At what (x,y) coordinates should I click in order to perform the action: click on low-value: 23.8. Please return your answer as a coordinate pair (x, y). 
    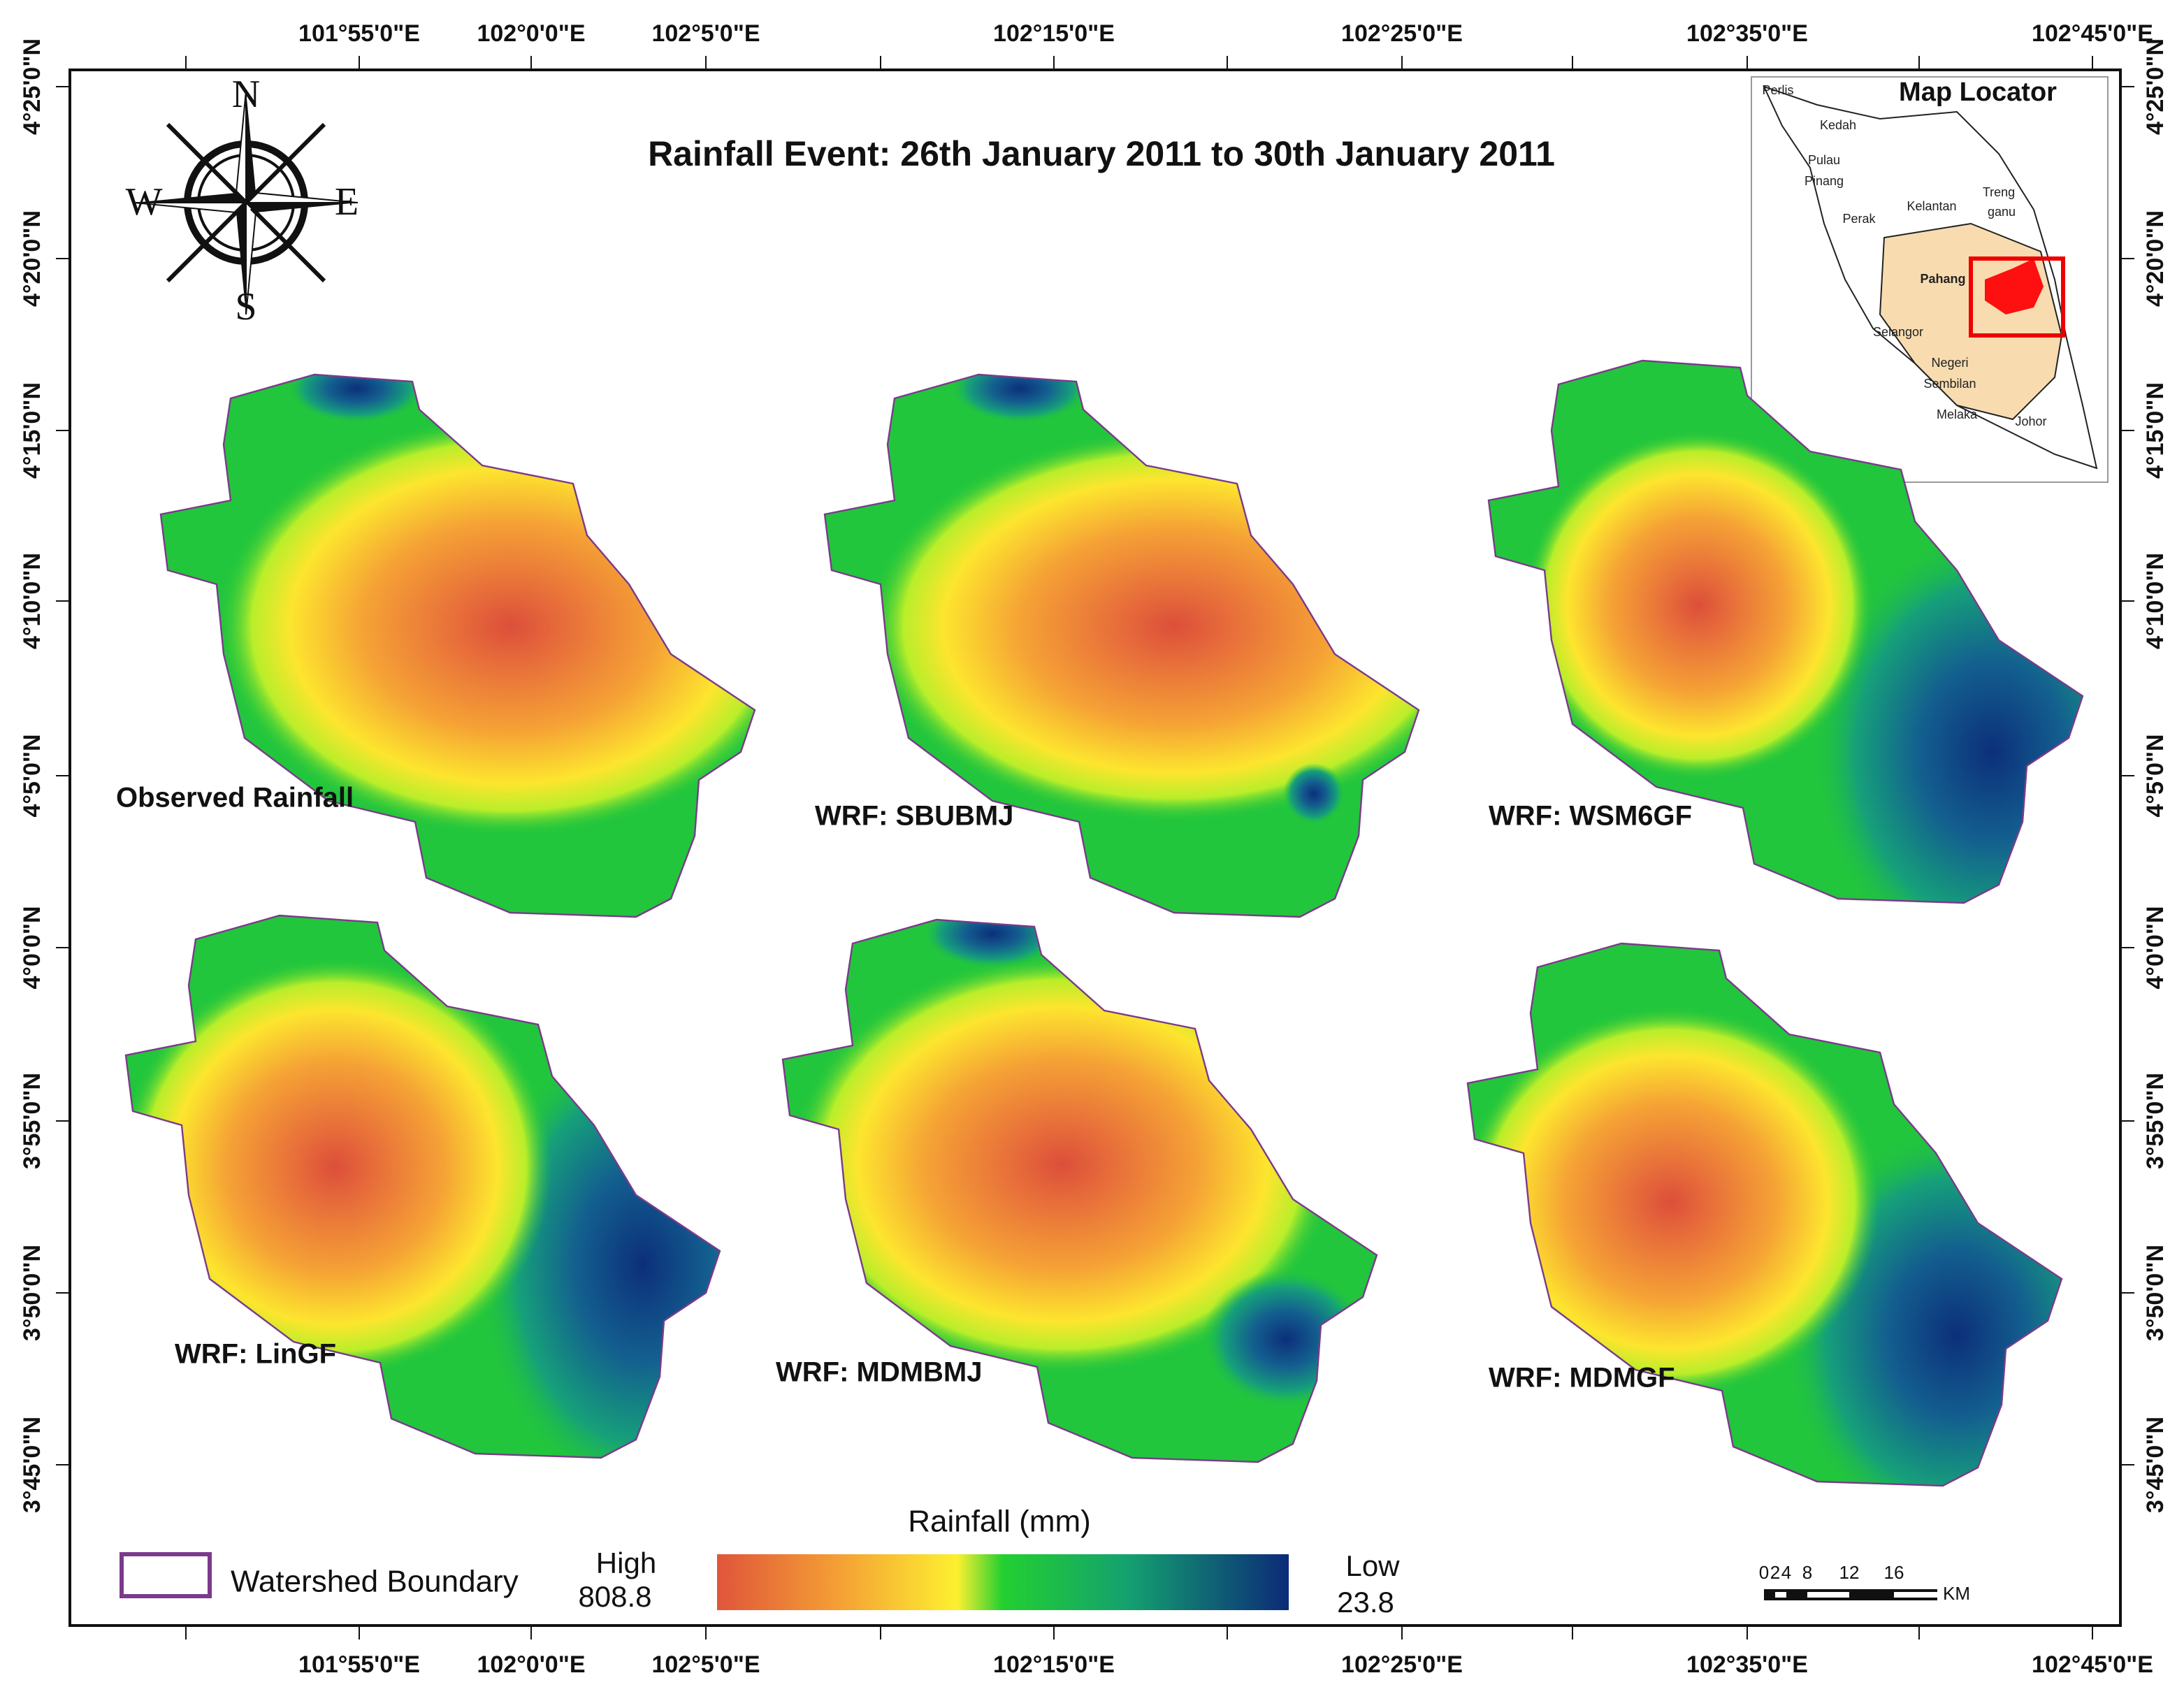
    Looking at the image, I should click on (1365, 1602).